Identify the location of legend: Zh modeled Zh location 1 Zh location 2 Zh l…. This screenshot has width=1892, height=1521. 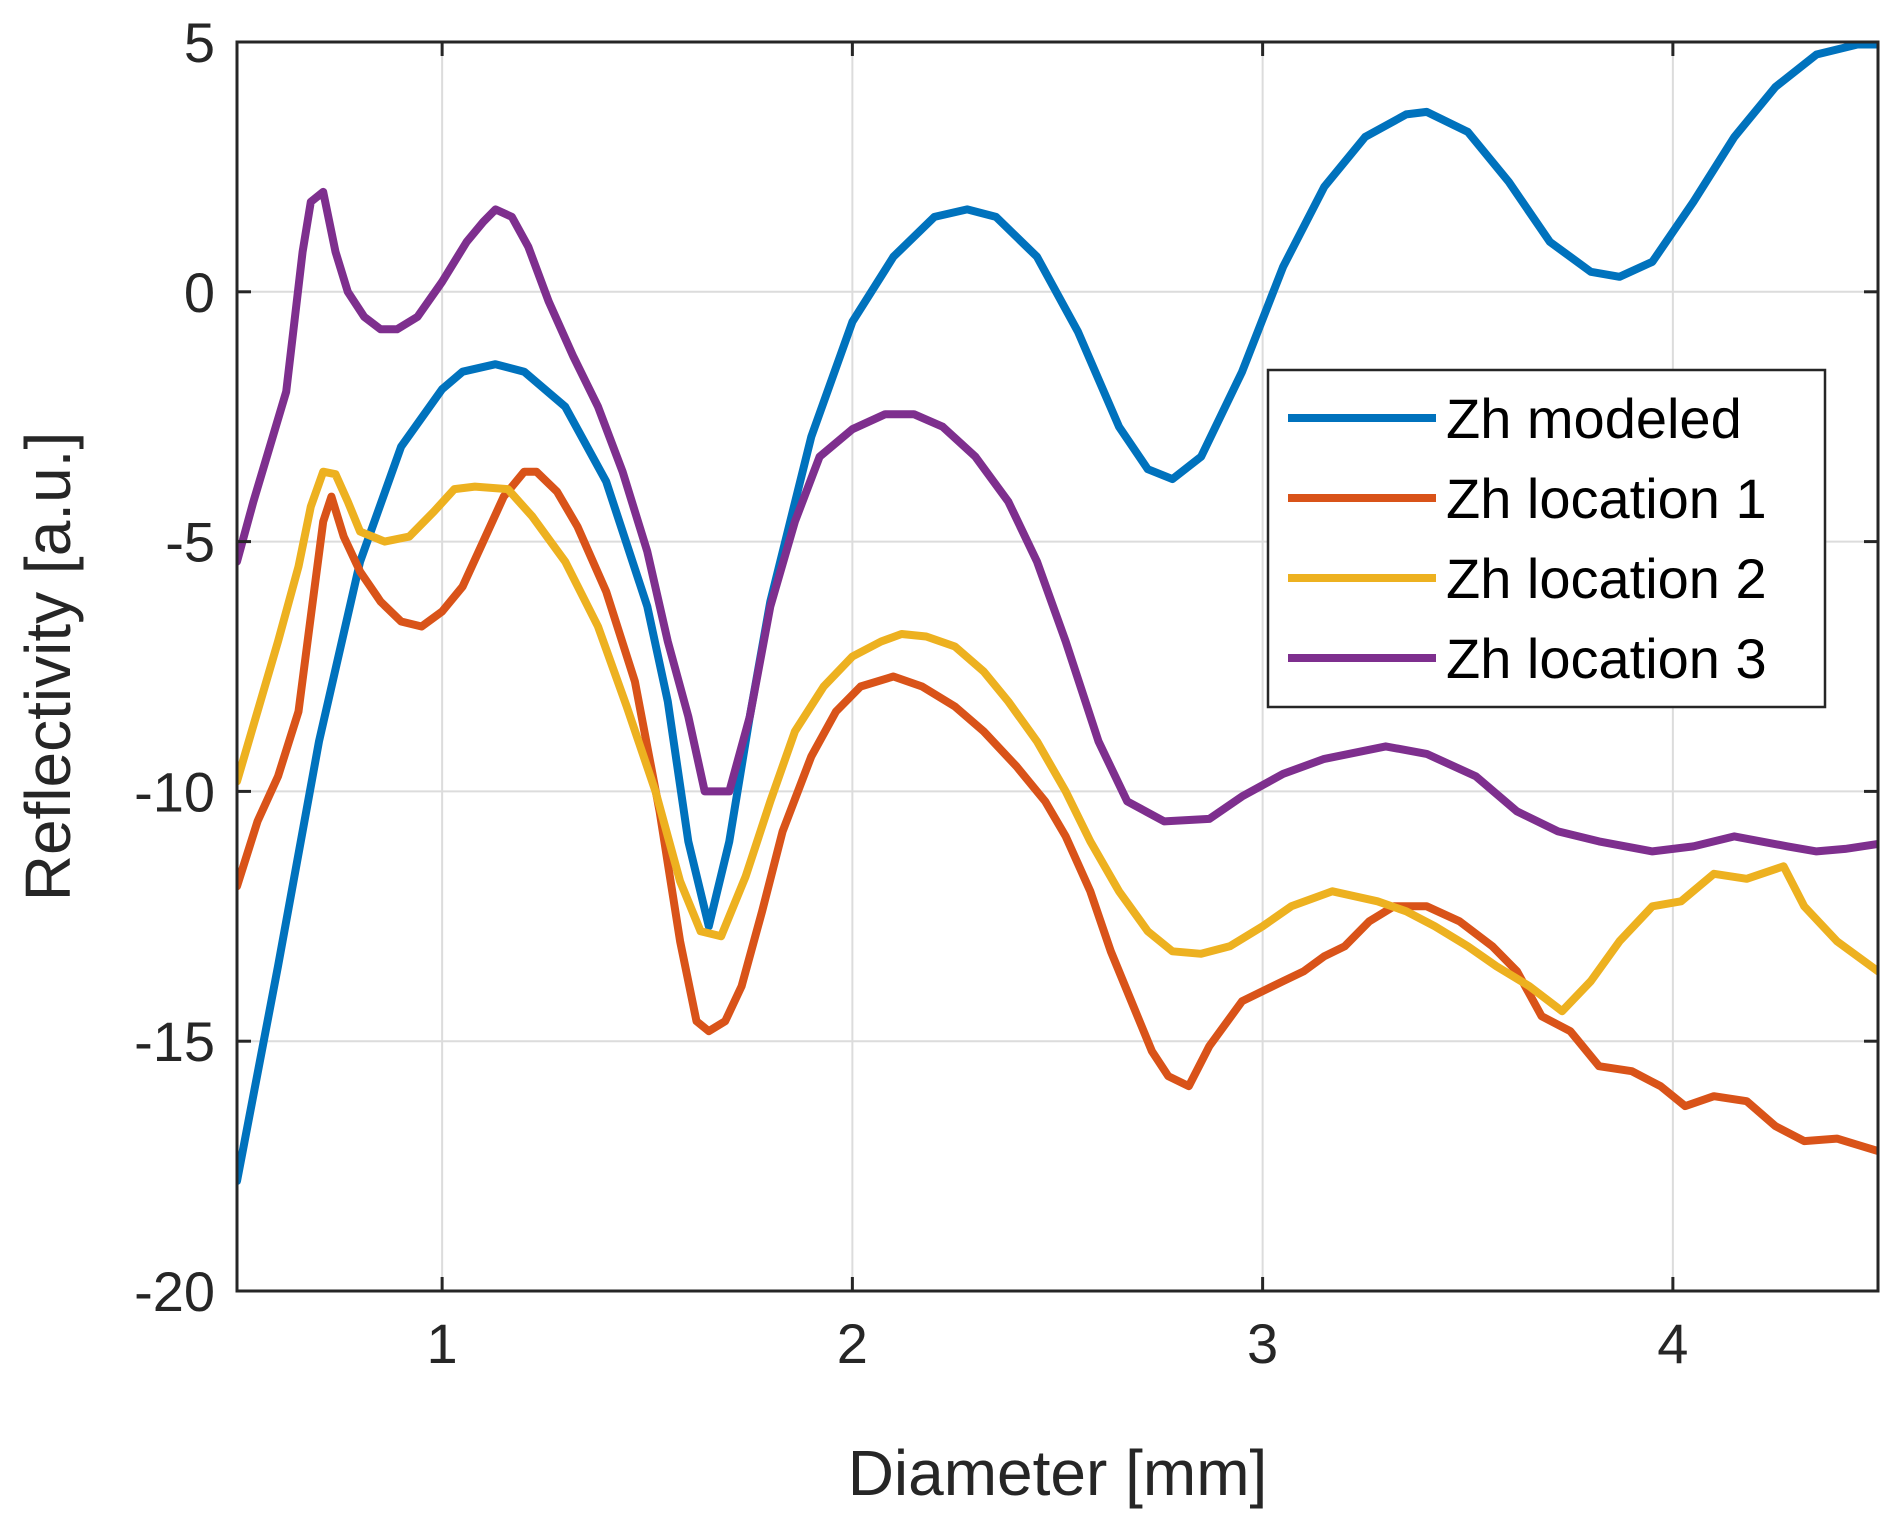
(1546, 538).